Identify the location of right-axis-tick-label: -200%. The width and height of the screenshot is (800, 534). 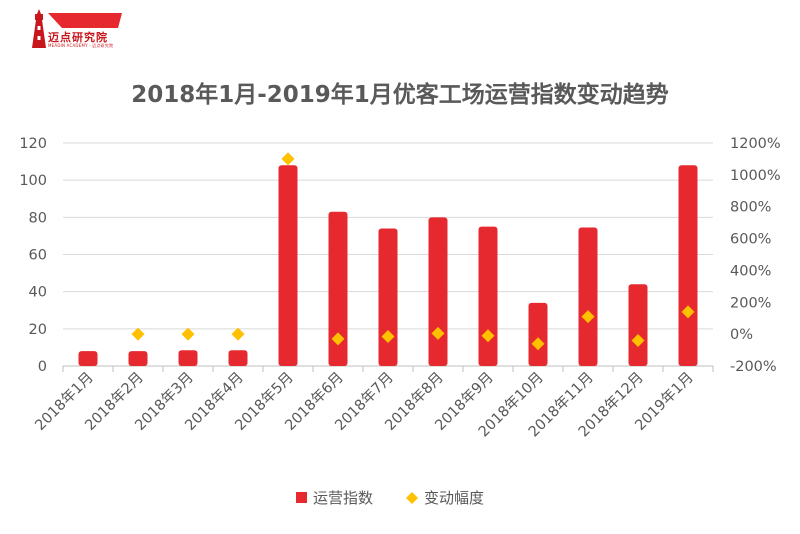
(753, 367).